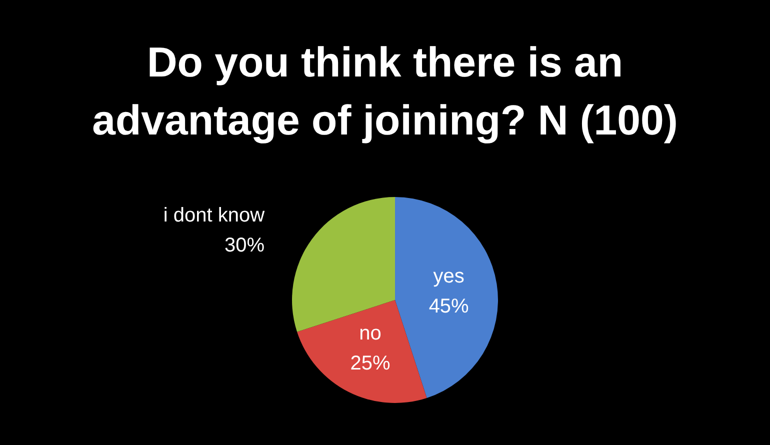 Image resolution: width=770 pixels, height=445 pixels. I want to click on slice-label: i dont know, so click(214, 215).